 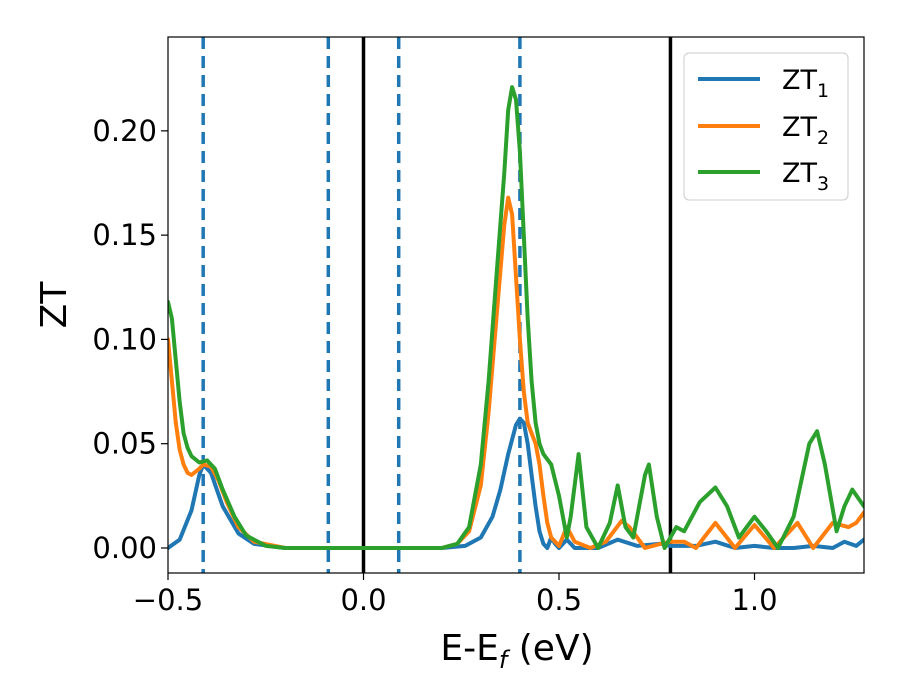 I want to click on legend-box, so click(x=766, y=126).